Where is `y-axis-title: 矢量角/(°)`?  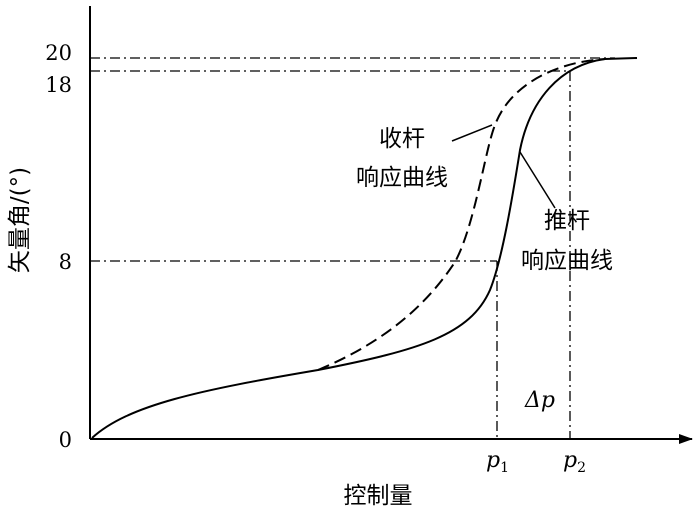 y-axis-title: 矢量角/(°) is located at coordinates (20, 220).